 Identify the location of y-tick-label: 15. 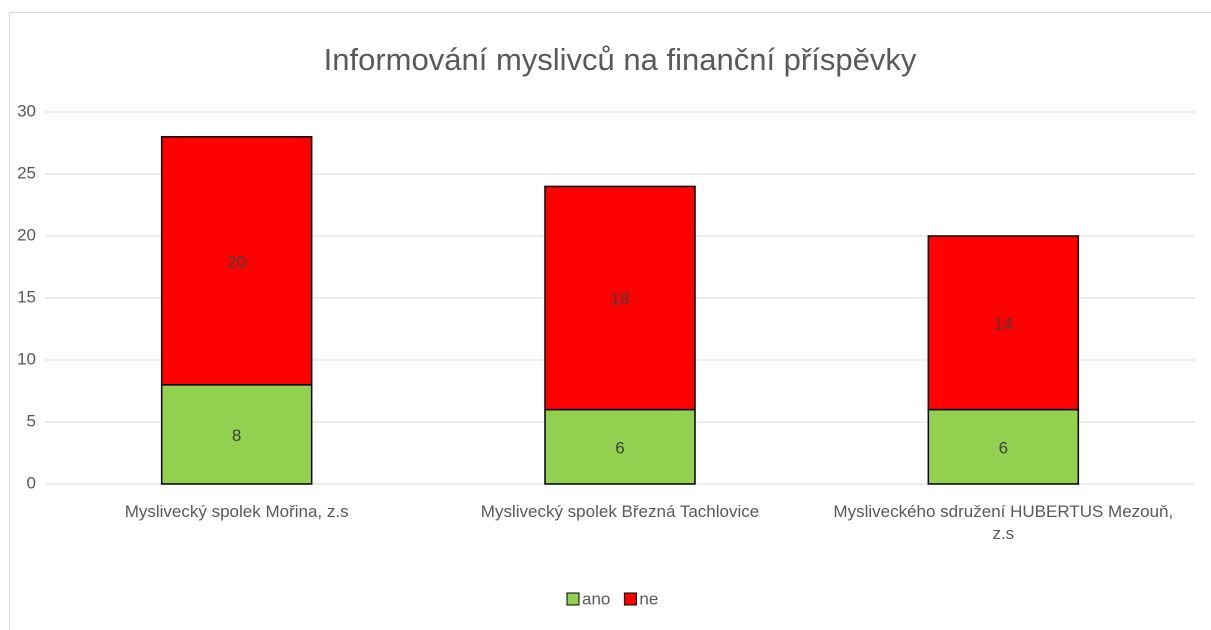
(26, 296).